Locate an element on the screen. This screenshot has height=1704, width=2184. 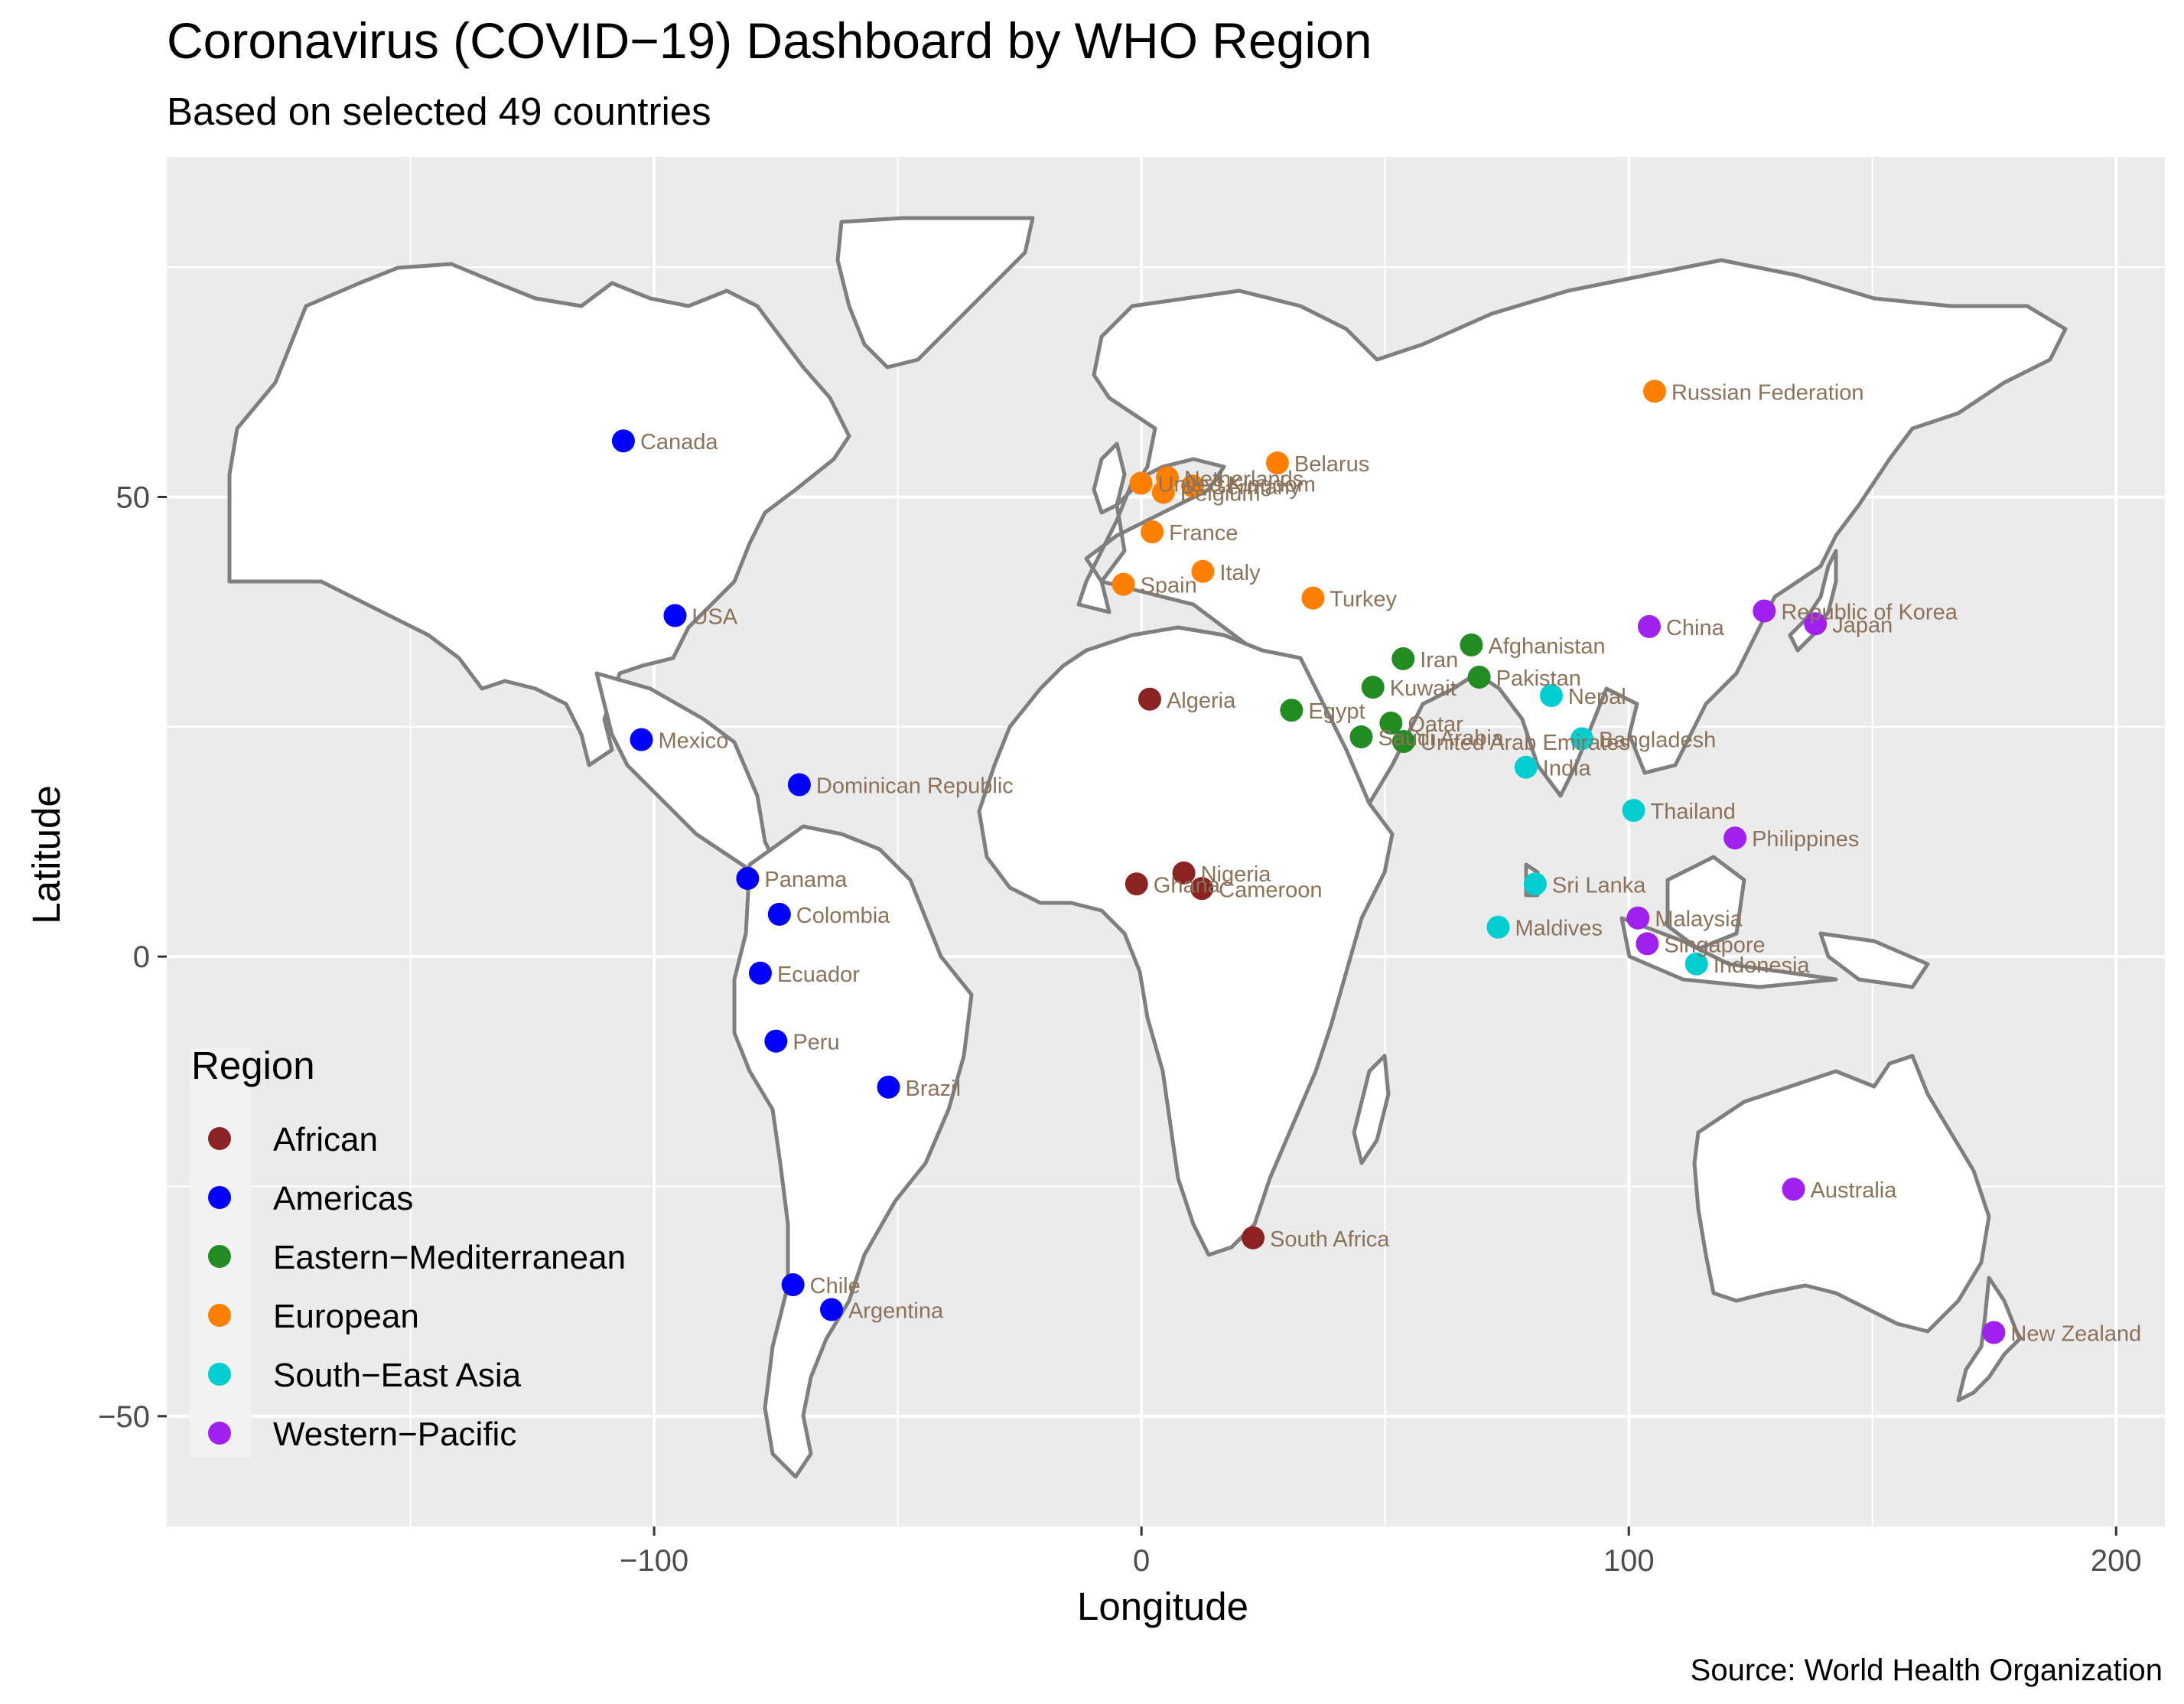
country-label: Pakistan is located at coordinates (1539, 678).